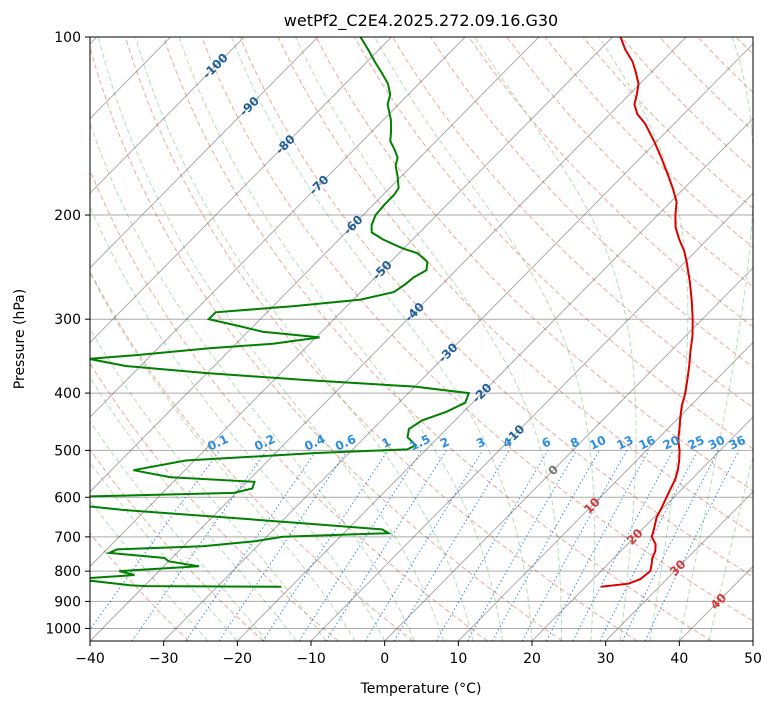 This screenshot has height=708, width=775. Describe the element at coordinates (67, 333) in the screenshot. I see `y-axis: 100 200 300 400 500 600 700 800 900 1000` at that location.